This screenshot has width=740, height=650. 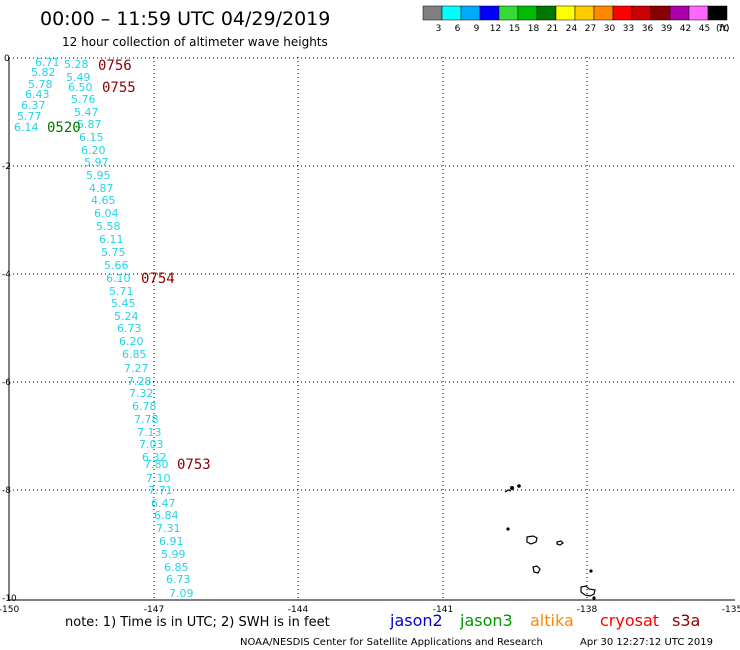 I want to click on wave-height-value: 7.71, so click(x=160, y=490).